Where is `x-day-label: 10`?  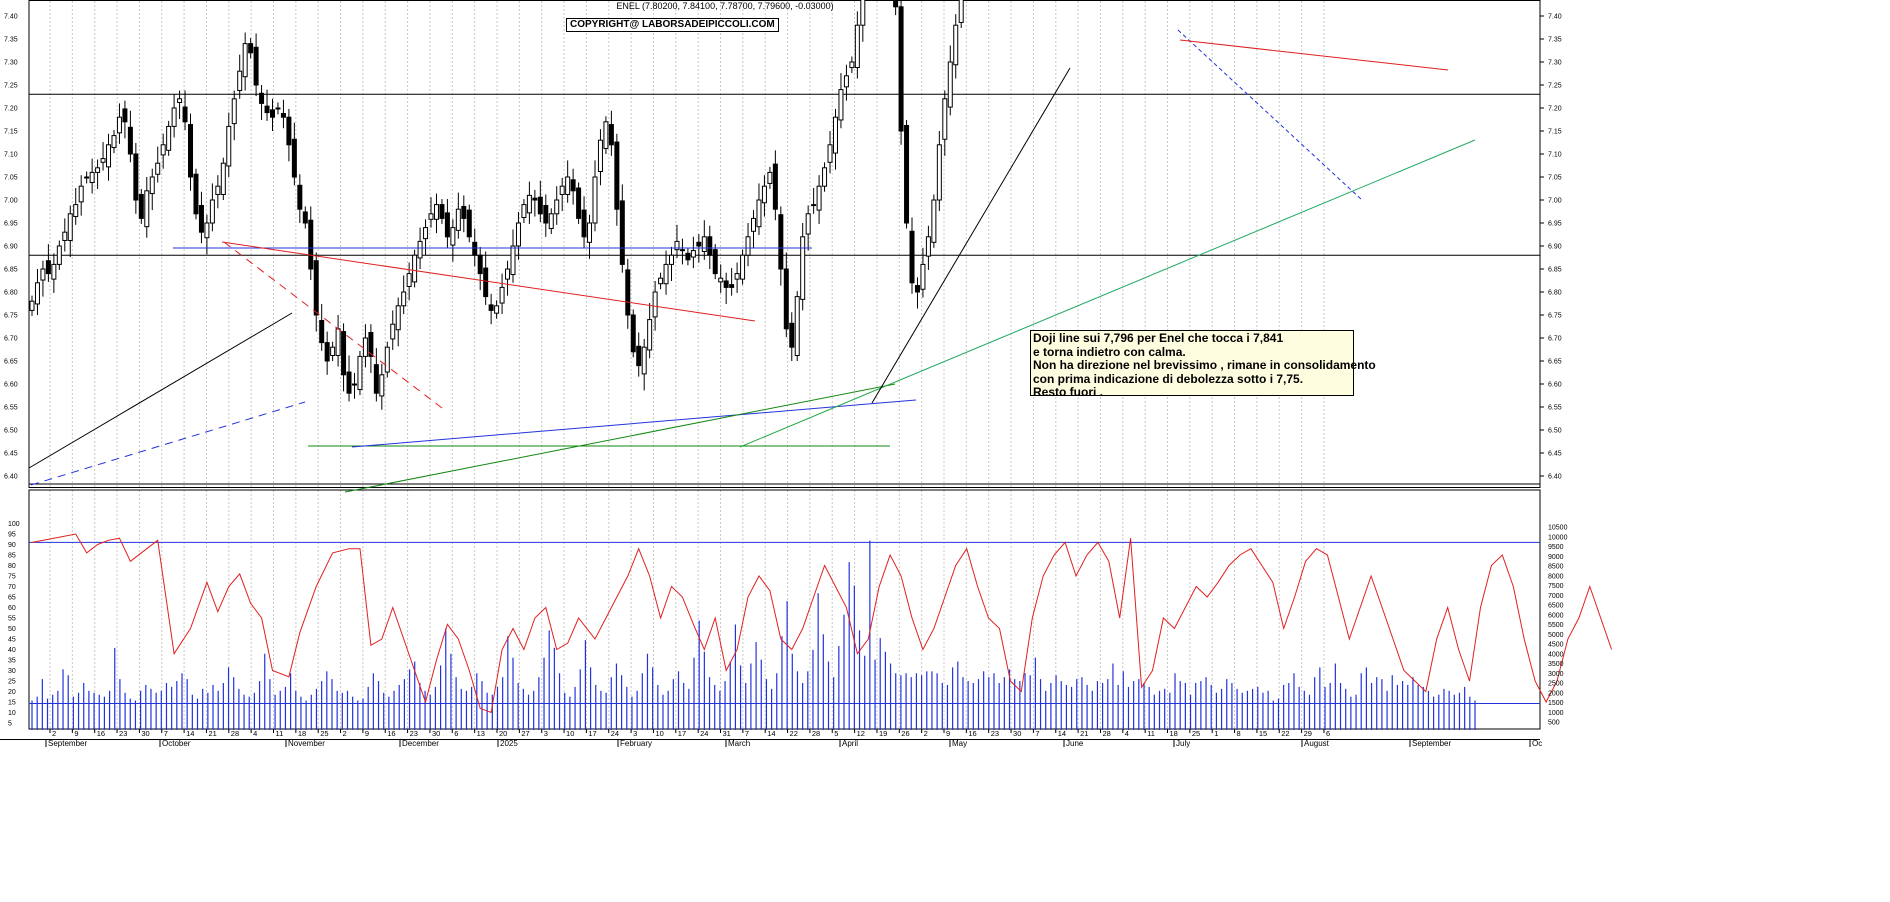
x-day-label: 10 is located at coordinates (570, 733).